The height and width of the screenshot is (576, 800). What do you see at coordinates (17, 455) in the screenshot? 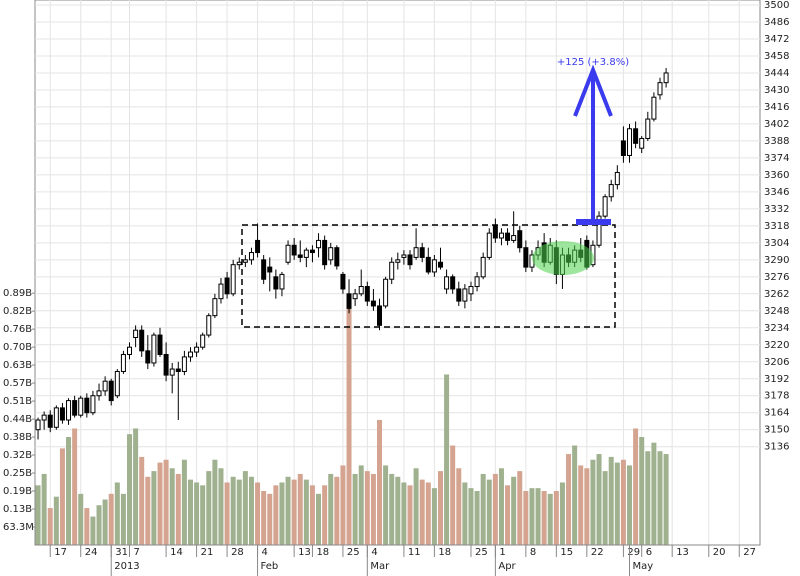
I see `y2-tick-label: 0.32B` at bounding box center [17, 455].